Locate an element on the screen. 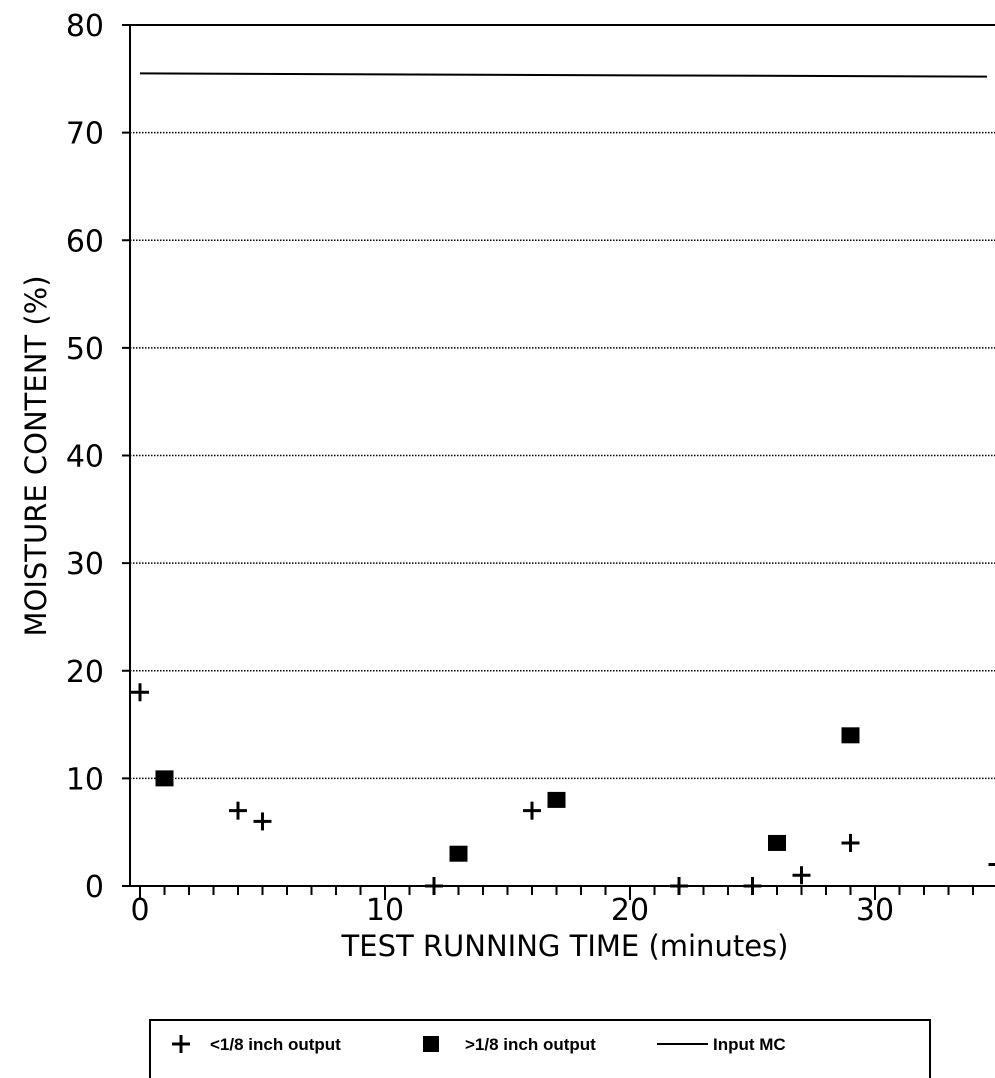 The width and height of the screenshot is (995, 1078). x-tick-label-30: 30 is located at coordinates (875, 910).